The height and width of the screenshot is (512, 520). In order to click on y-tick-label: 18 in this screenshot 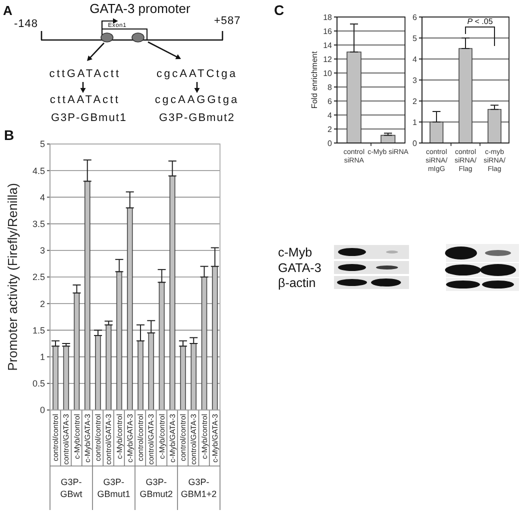, I will do `click(328, 17)`.